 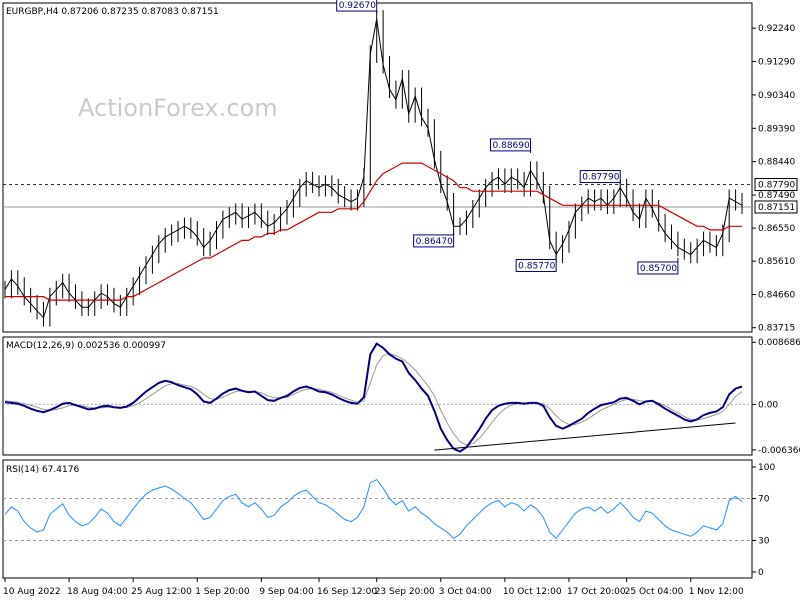 What do you see at coordinates (776, 29) in the screenshot?
I see `price-y-tick-label: 0.92240` at bounding box center [776, 29].